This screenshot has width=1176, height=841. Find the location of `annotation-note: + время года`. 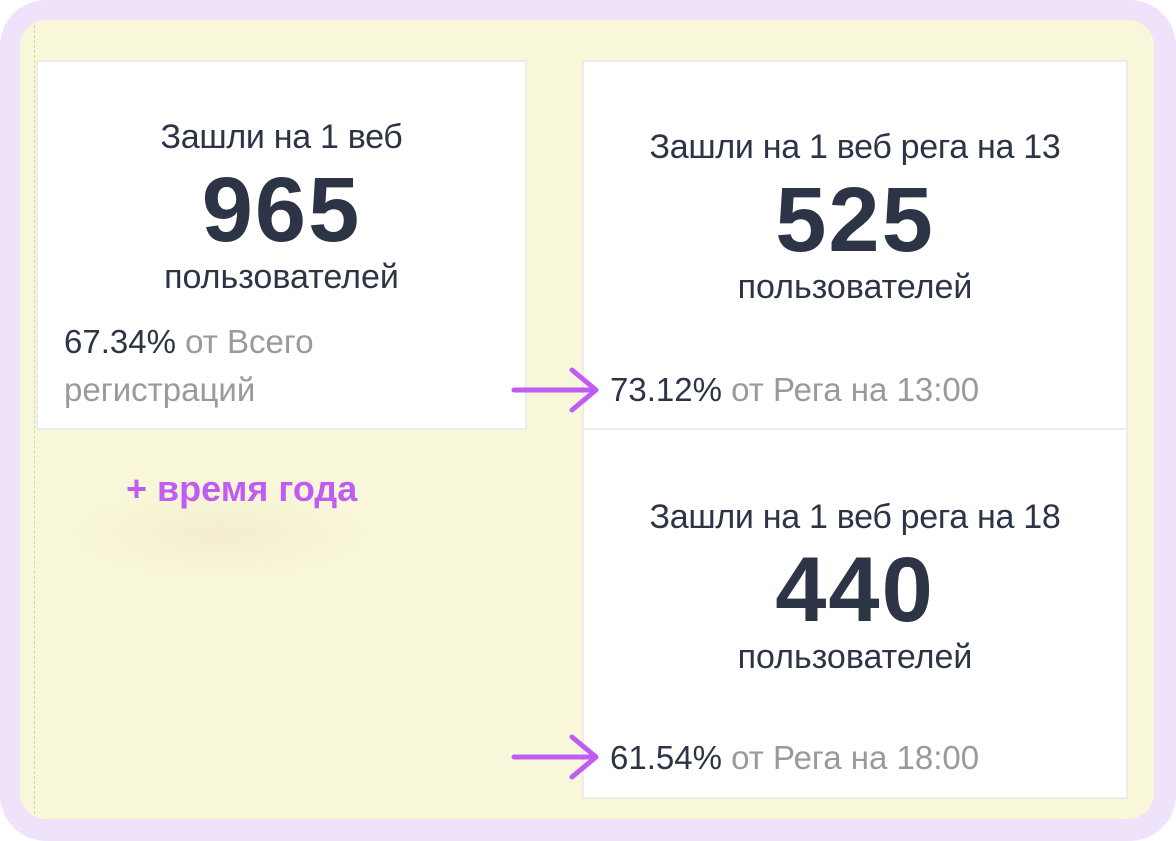

annotation-note: + время года is located at coordinates (242, 488).